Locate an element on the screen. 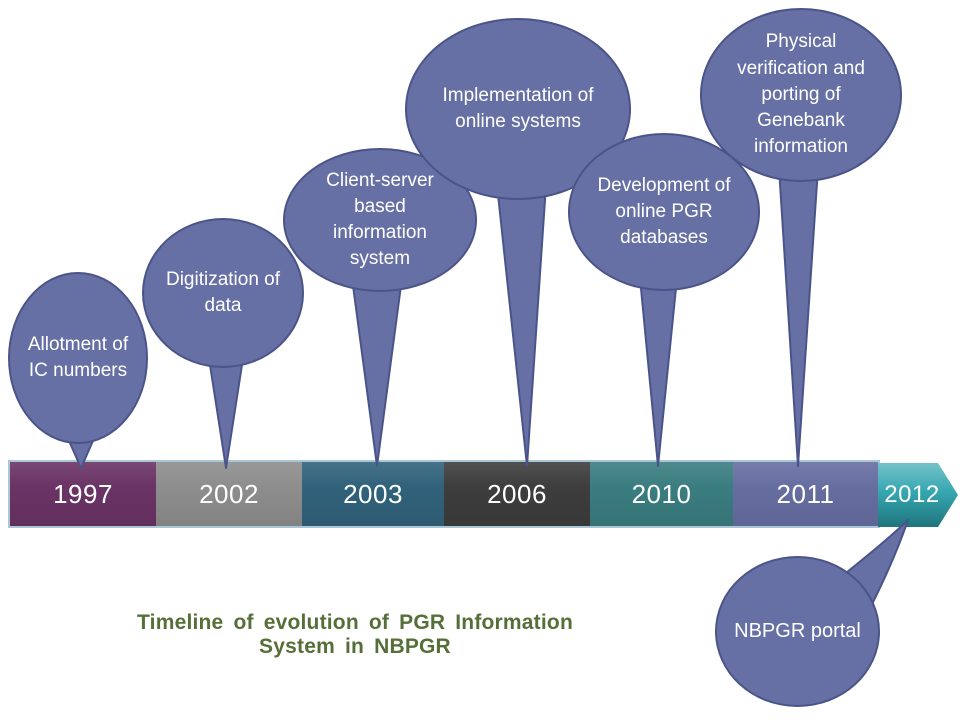 The image size is (960, 720). timeline-segment-2006: 2006 is located at coordinates (517, 494).